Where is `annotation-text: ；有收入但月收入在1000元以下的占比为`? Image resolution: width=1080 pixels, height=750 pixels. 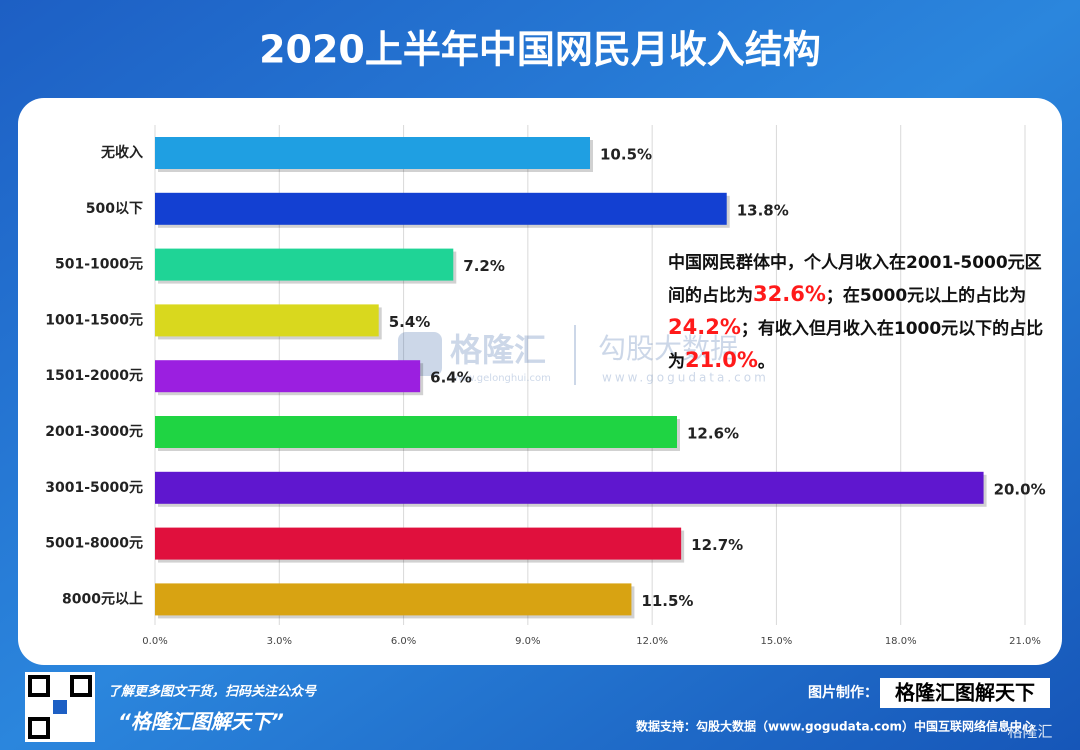 annotation-text: ；有收入但月收入在1000元以下的占比为 is located at coordinates (856, 345).